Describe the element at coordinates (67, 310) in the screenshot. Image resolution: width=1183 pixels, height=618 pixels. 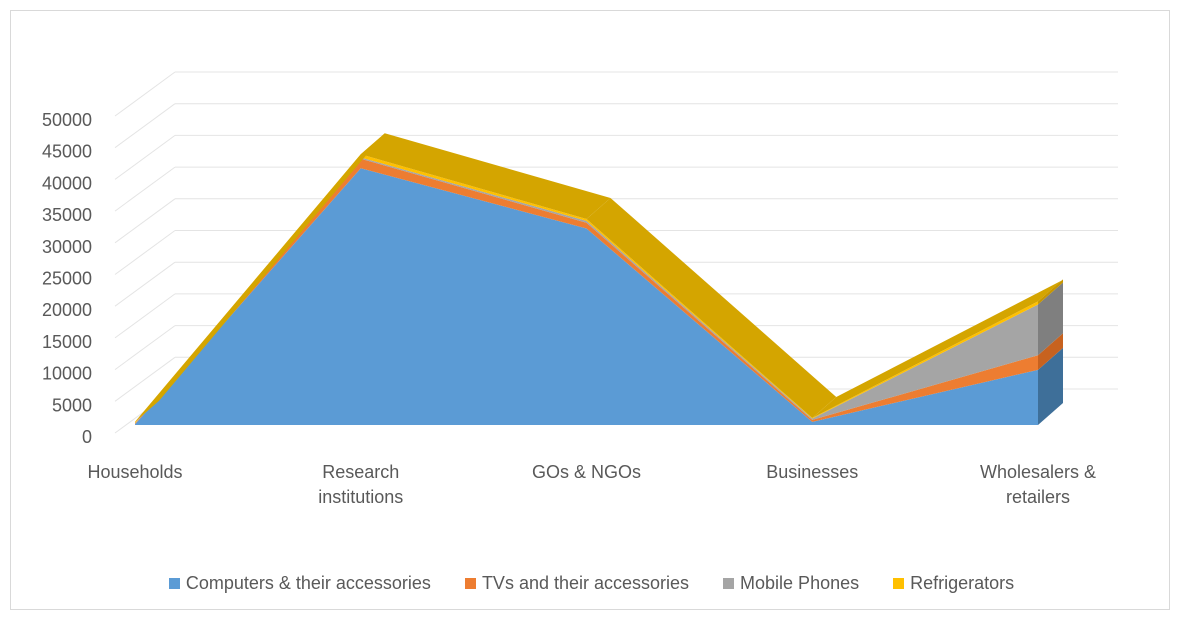
I see `y-tick-label: 20000` at that location.